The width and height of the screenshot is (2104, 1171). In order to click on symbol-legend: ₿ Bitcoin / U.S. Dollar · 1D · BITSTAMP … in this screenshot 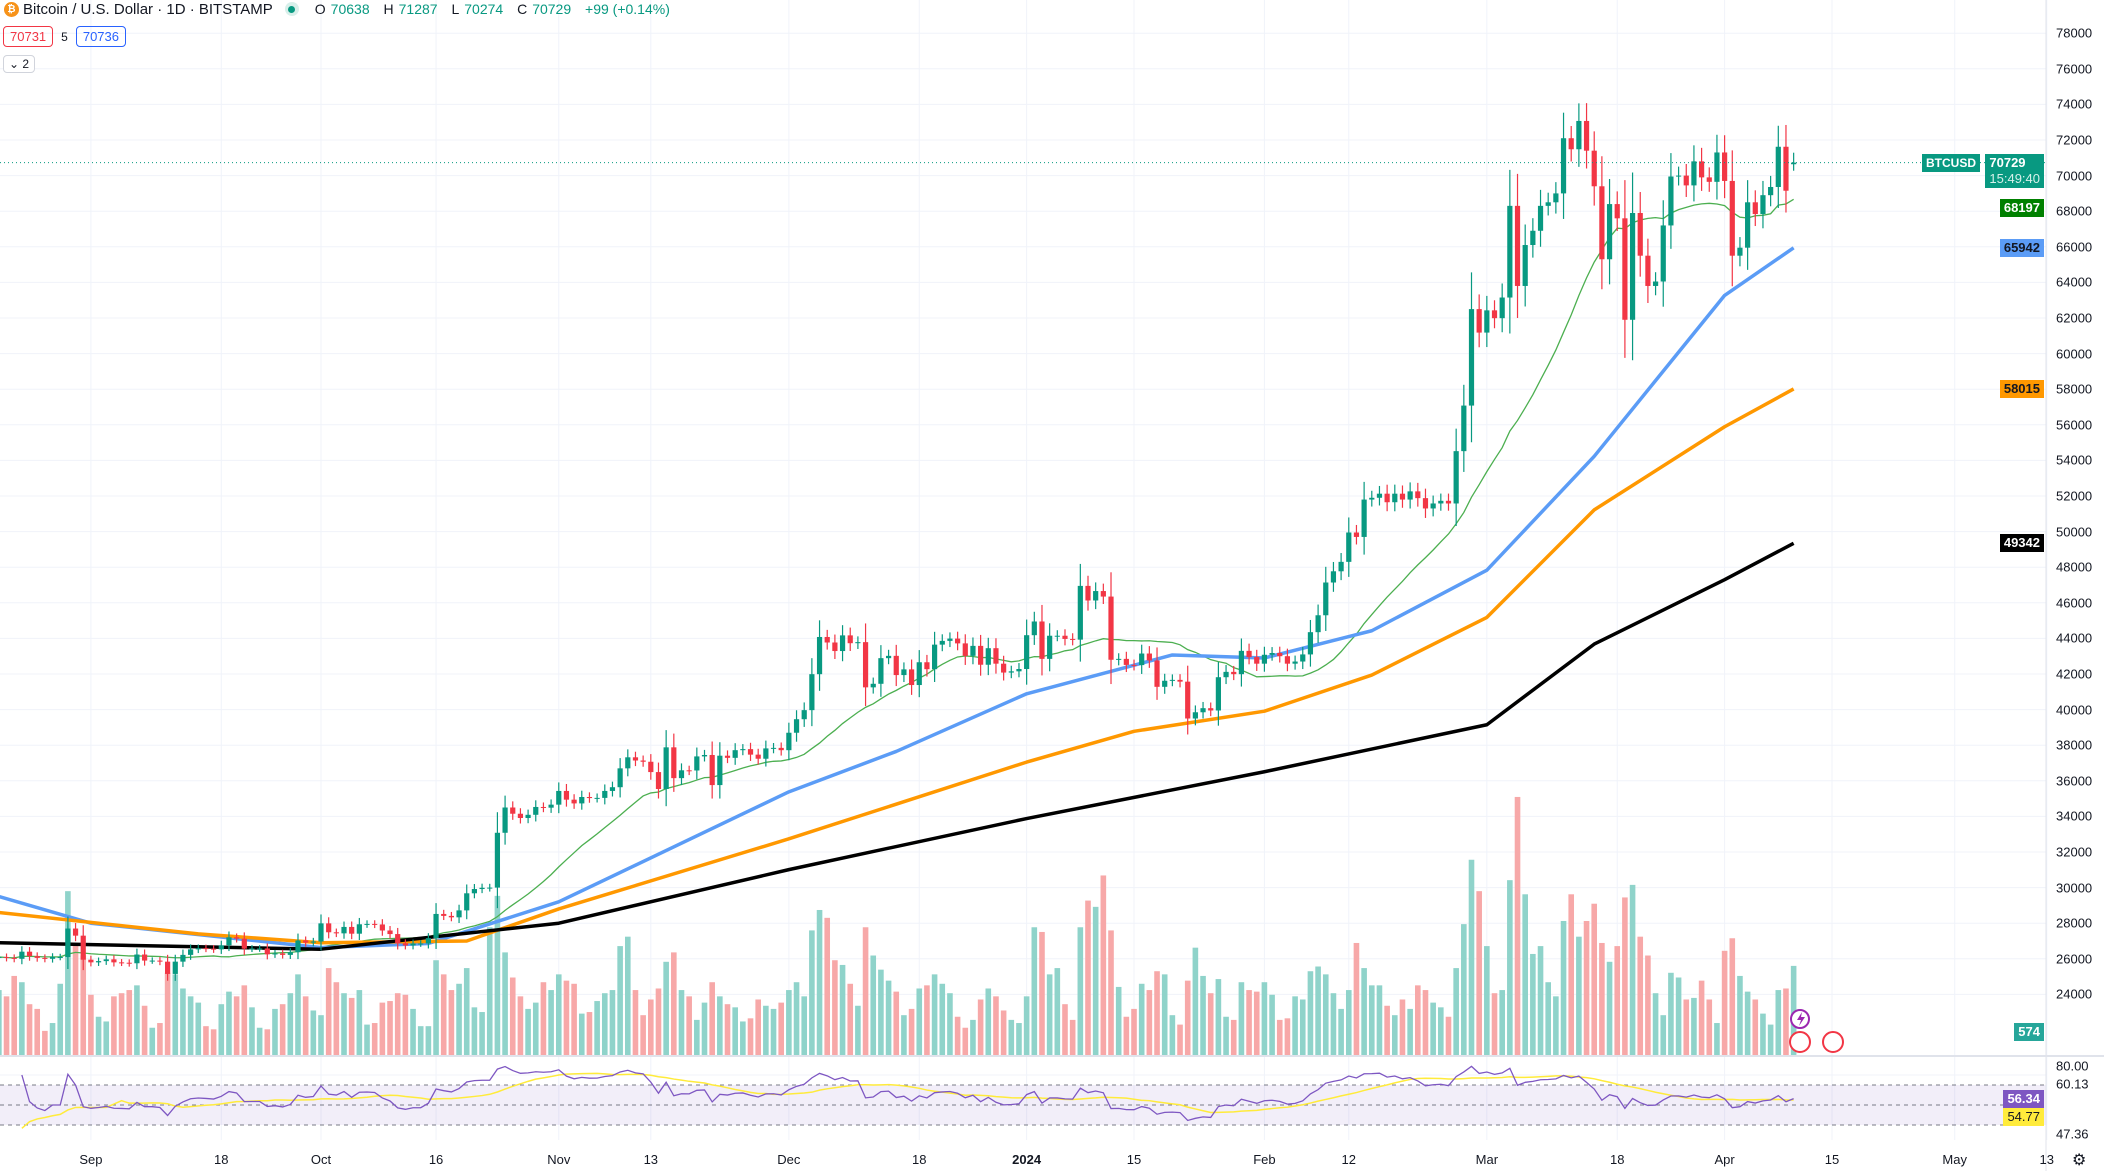, I will do `click(339, 9)`.